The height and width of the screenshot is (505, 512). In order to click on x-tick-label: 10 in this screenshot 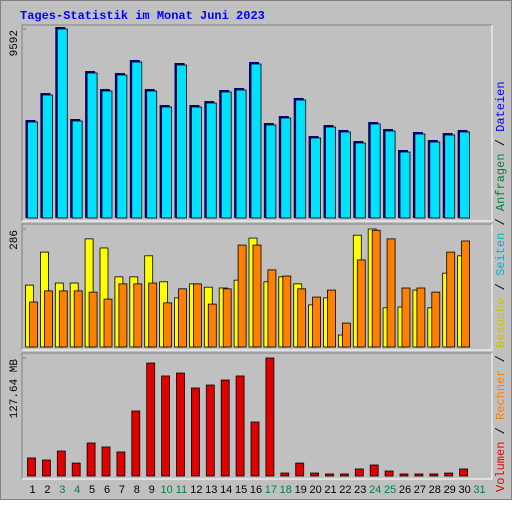, I will do `click(166, 490)`.